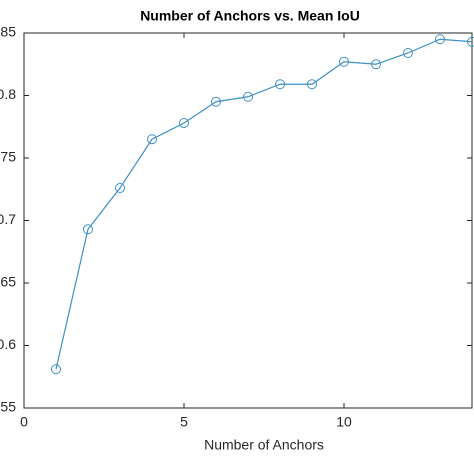  Describe the element at coordinates (264, 445) in the screenshot. I see `x-axis-label: Number of Anchors` at that location.